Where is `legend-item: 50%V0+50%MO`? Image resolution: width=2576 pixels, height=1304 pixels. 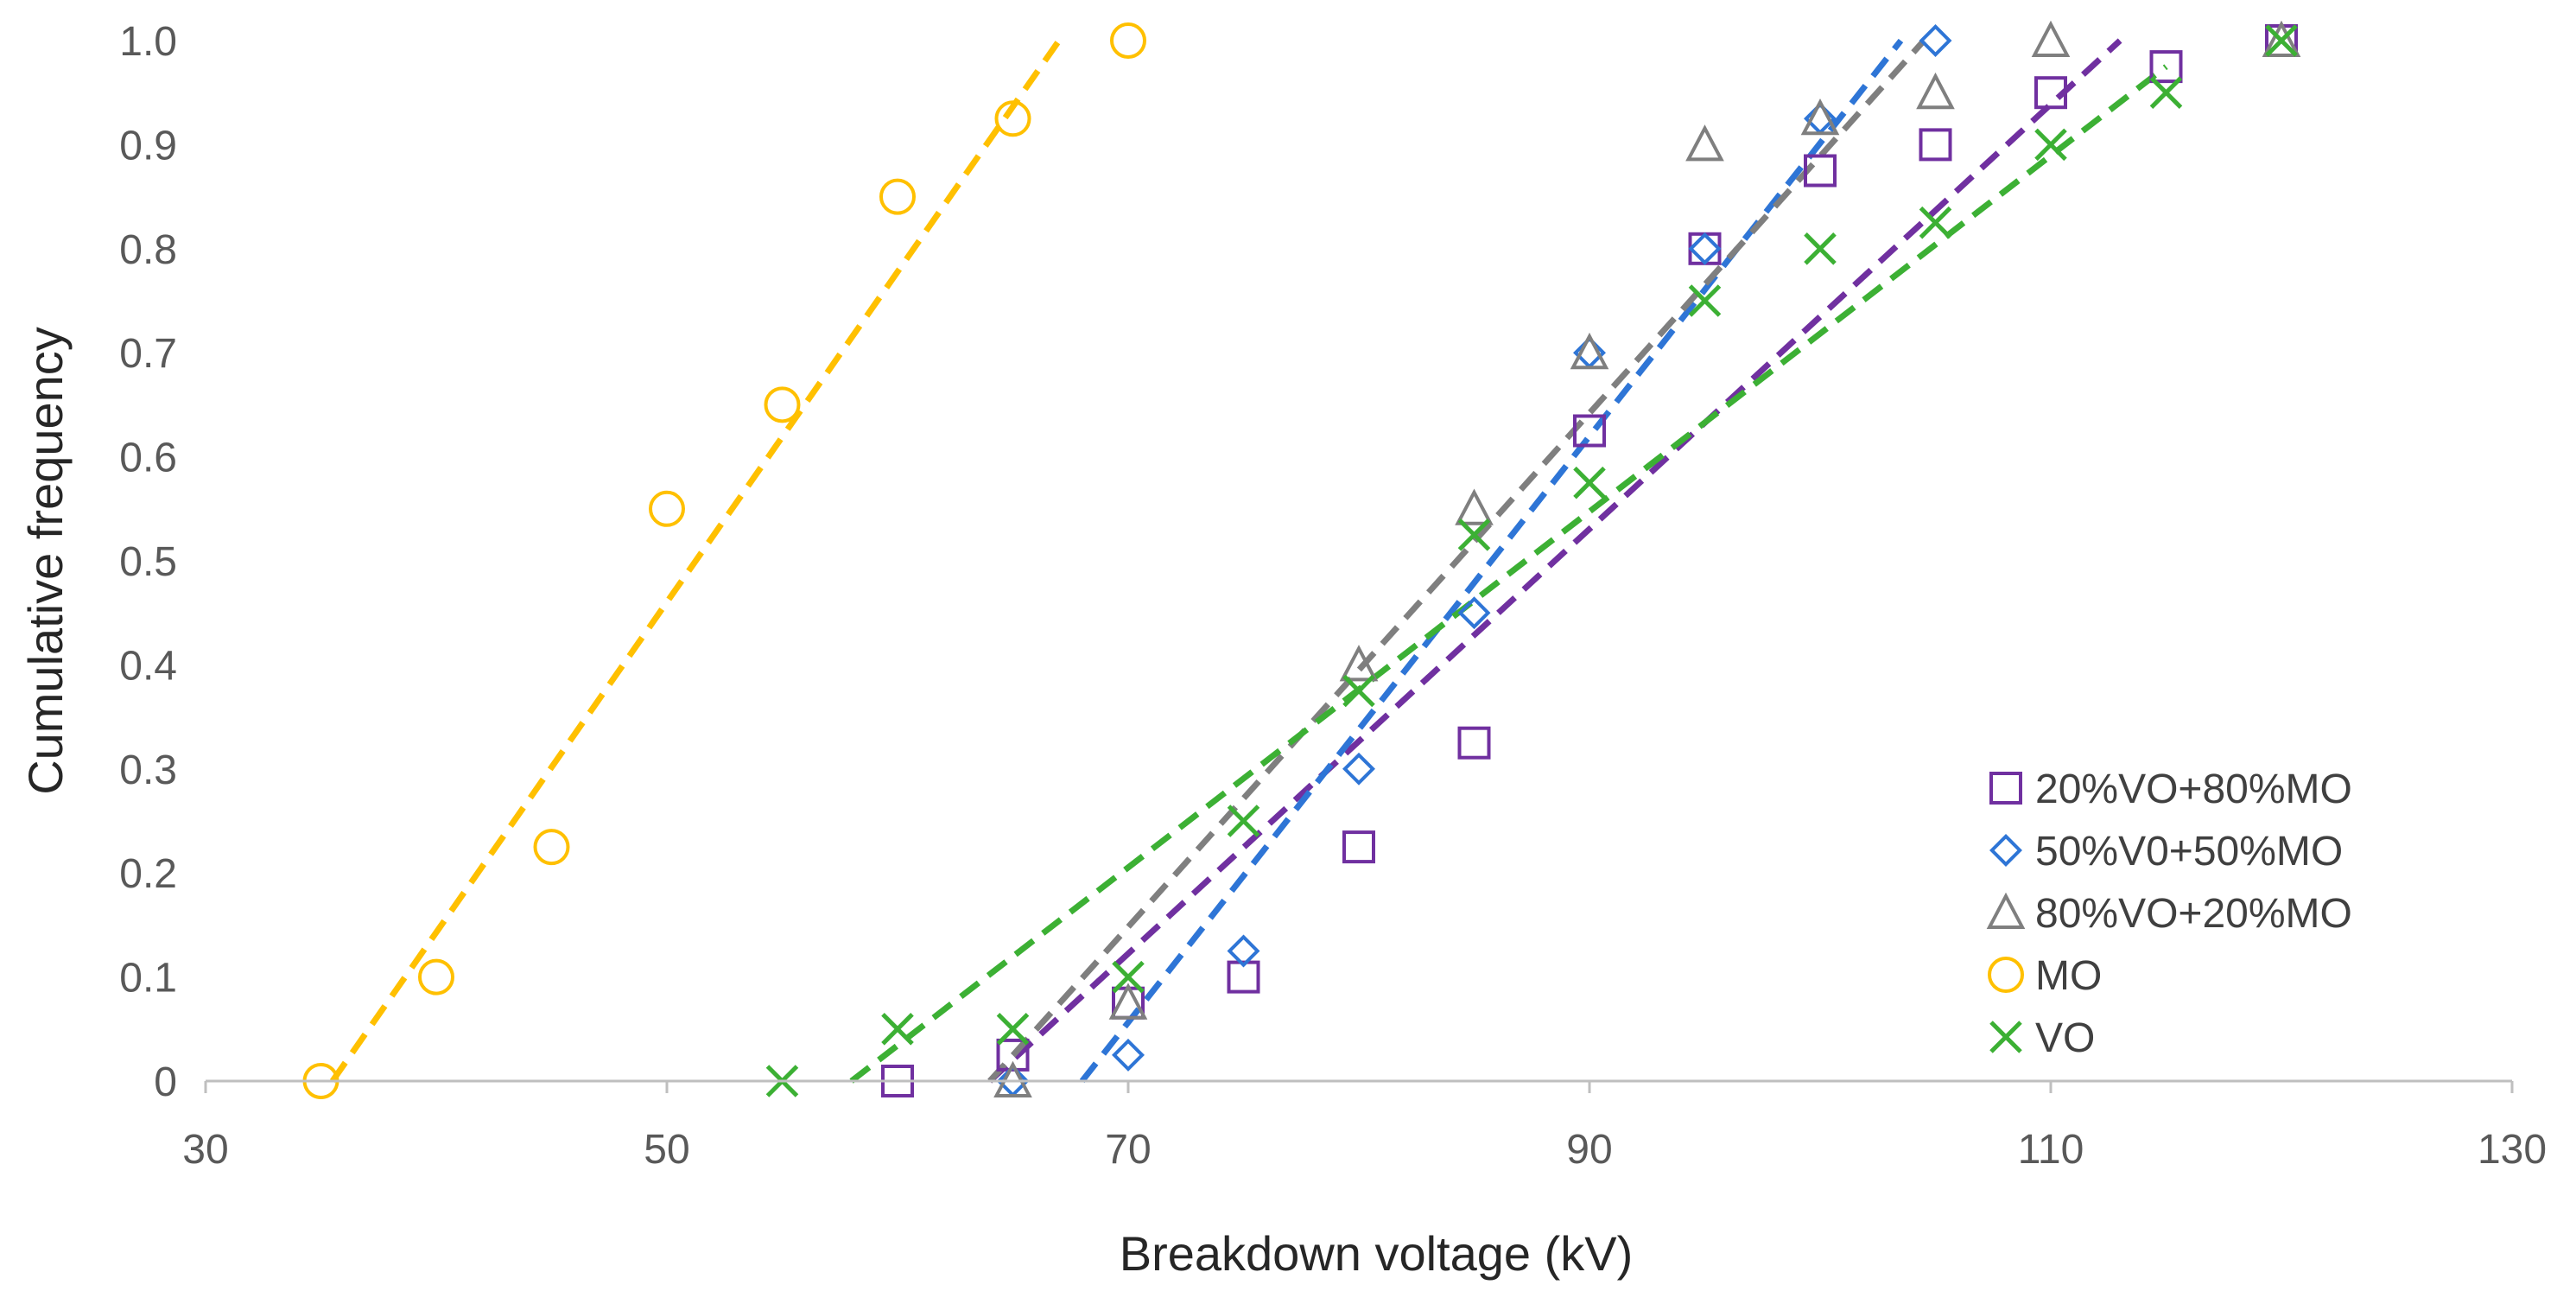
legend-item: 50%V0+50%MO is located at coordinates (2166, 852).